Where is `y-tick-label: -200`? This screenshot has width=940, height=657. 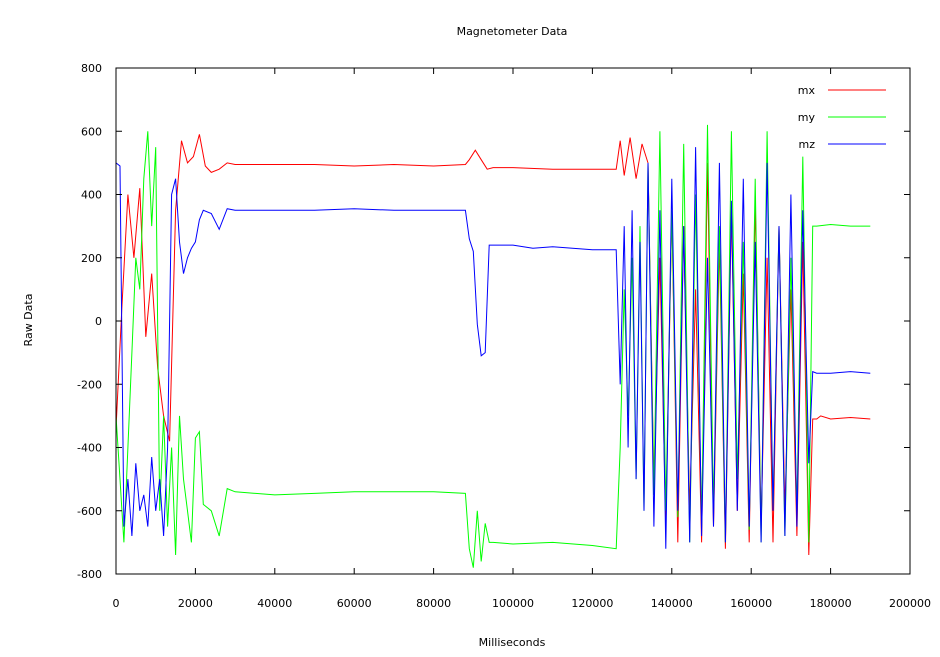 y-tick-label: -200 is located at coordinates (89, 384).